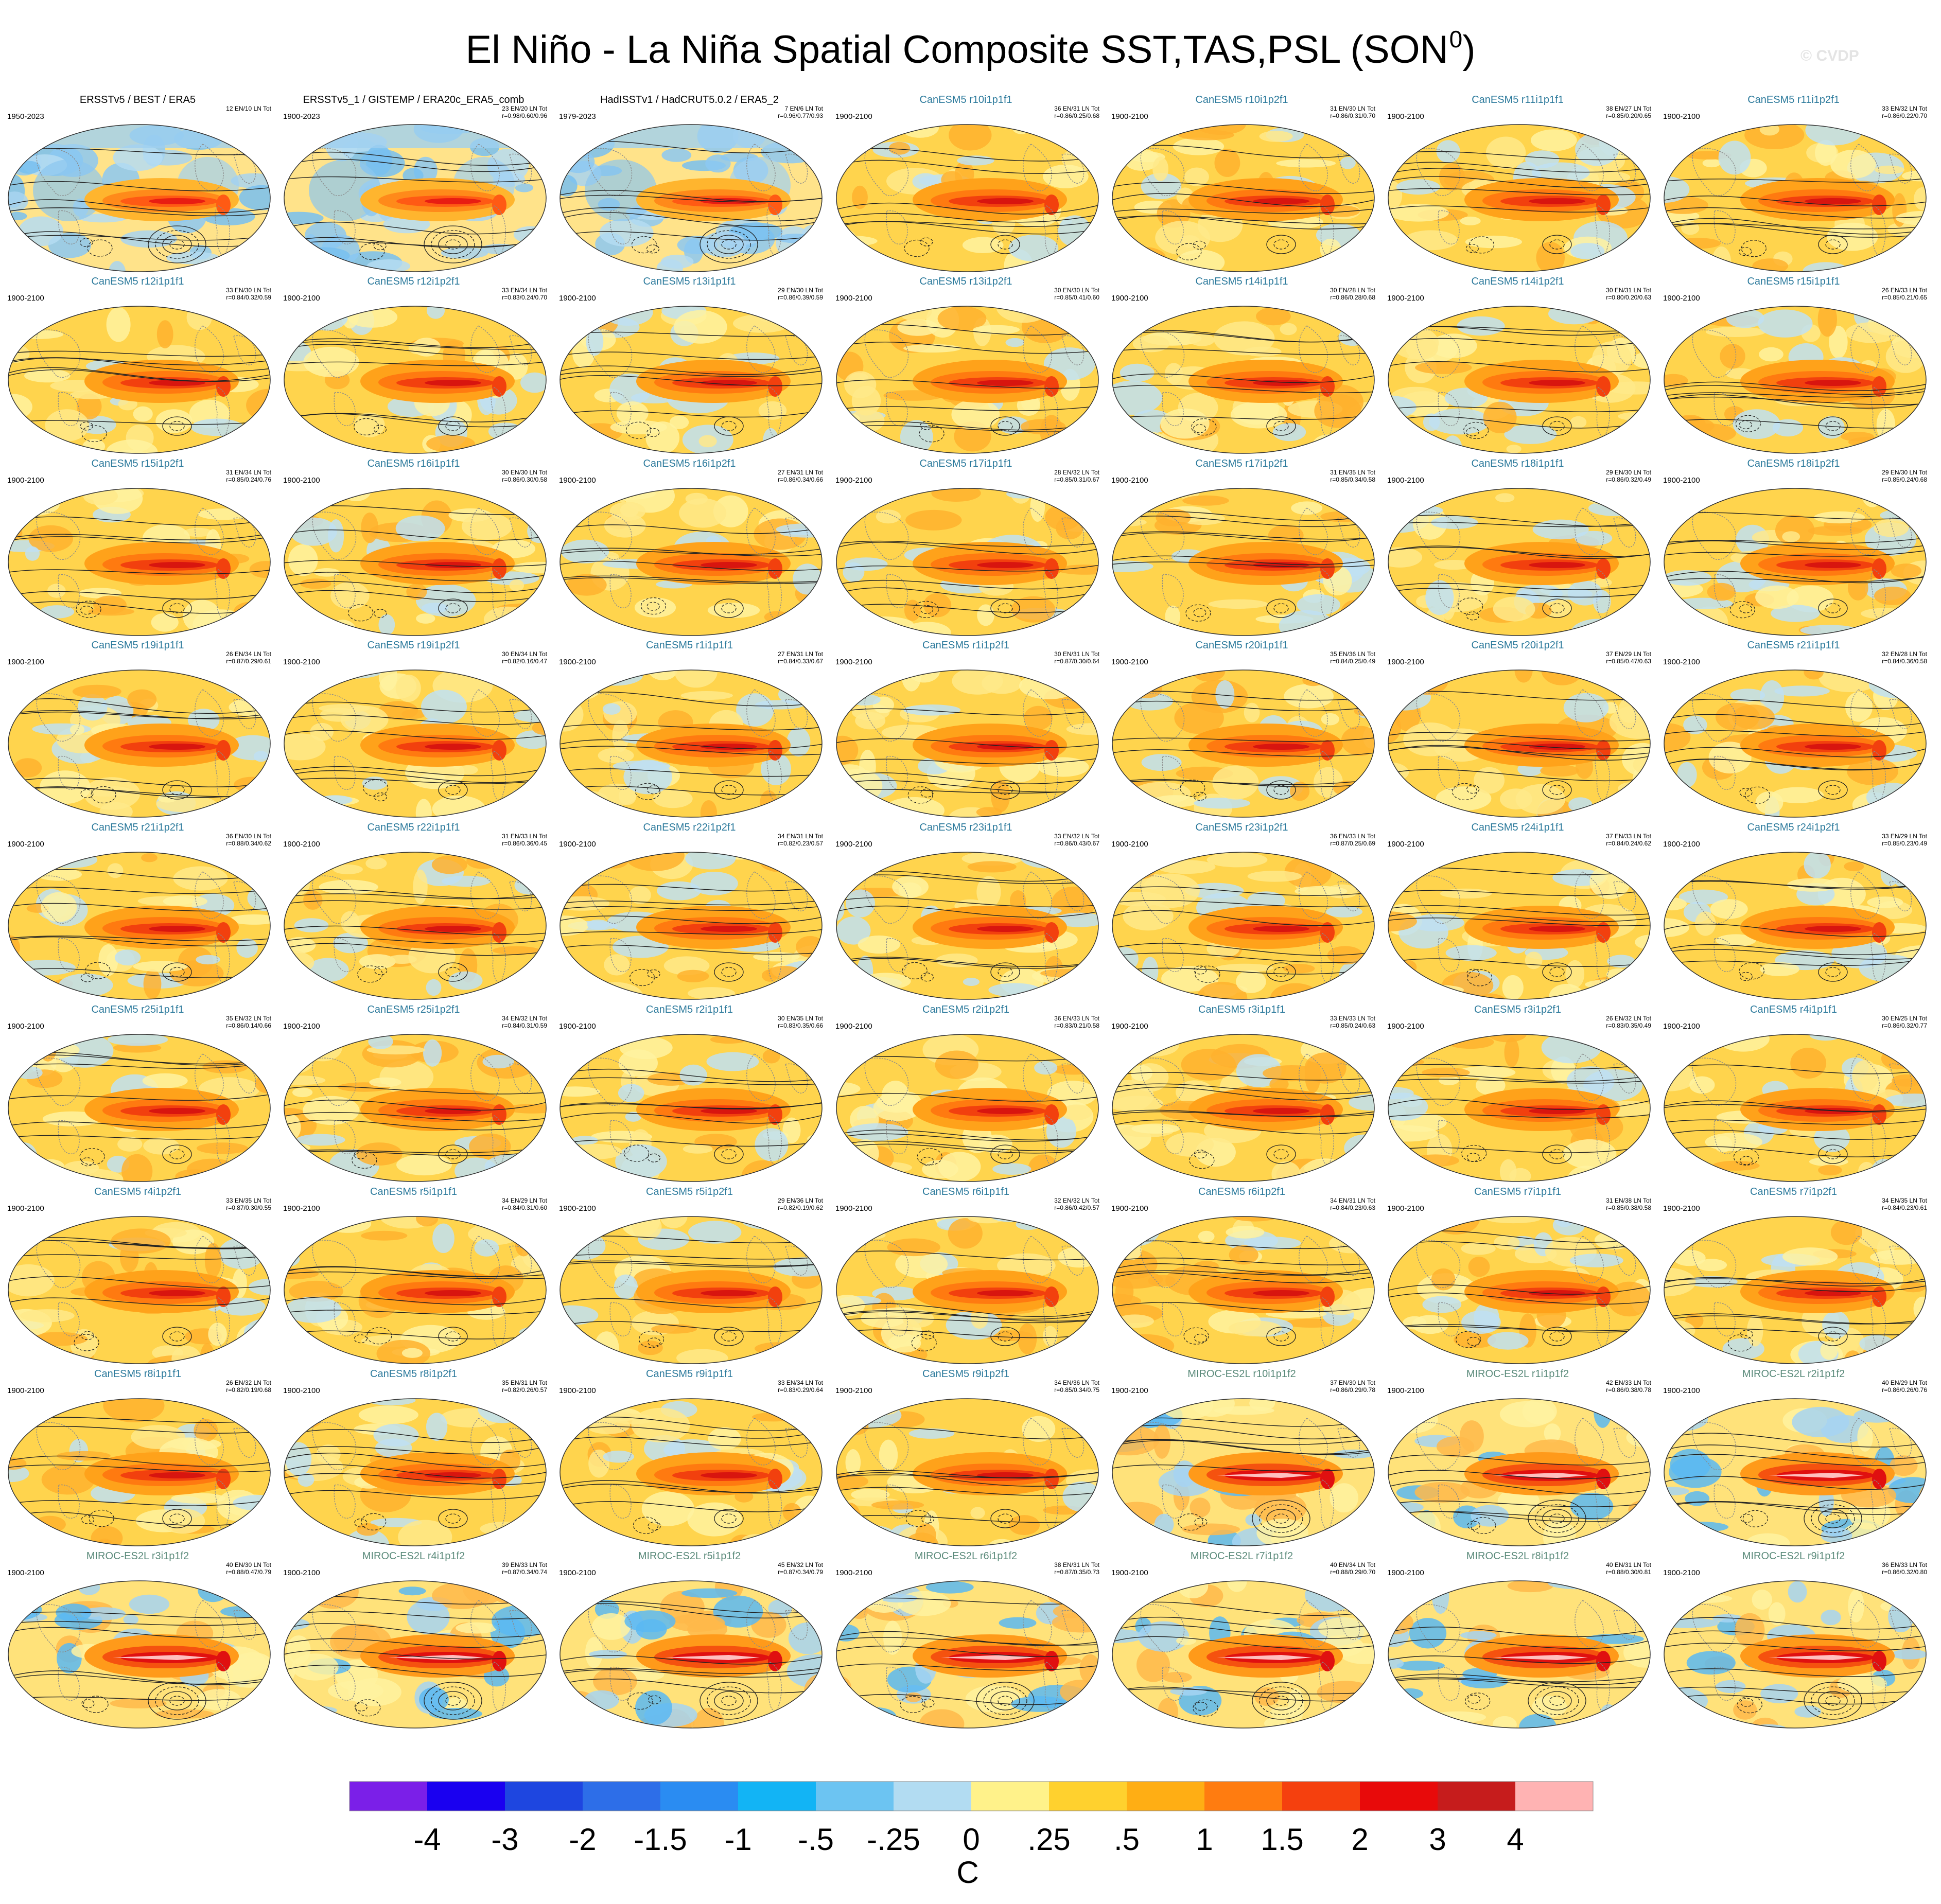  Describe the element at coordinates (137, 99) in the screenshot. I see `panel-title: ERSSTv5 / BEST / ERA5` at that location.